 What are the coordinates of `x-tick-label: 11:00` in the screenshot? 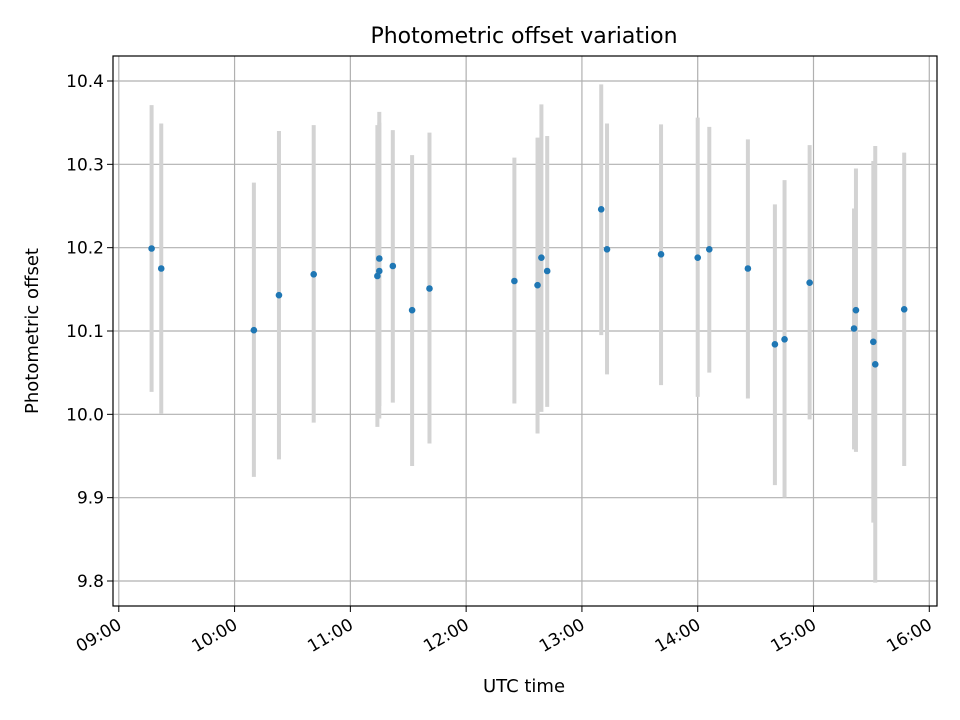 It's located at (330, 636).